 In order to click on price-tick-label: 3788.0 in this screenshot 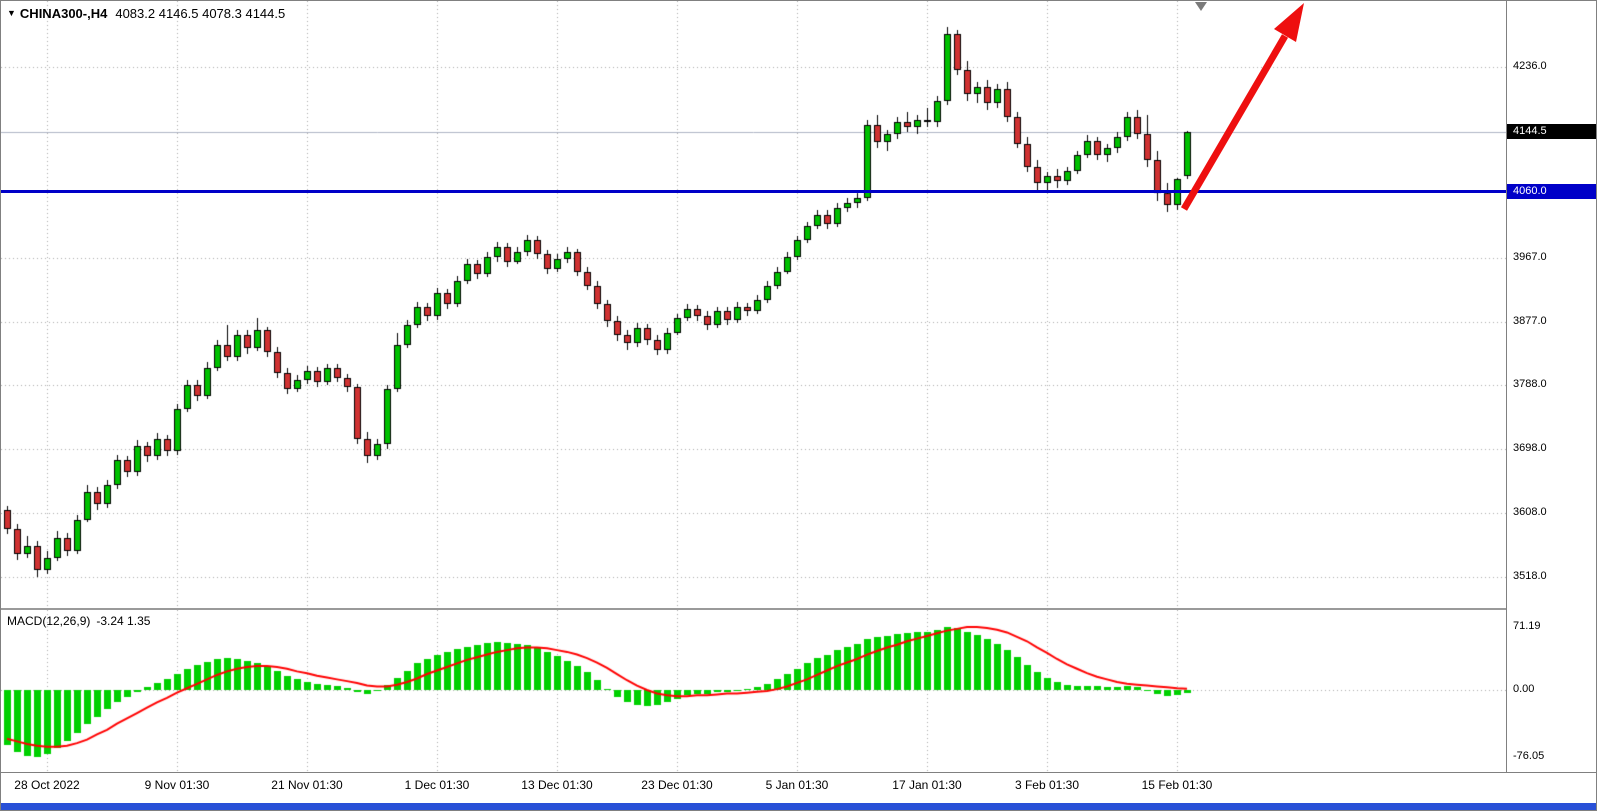, I will do `click(1530, 384)`.